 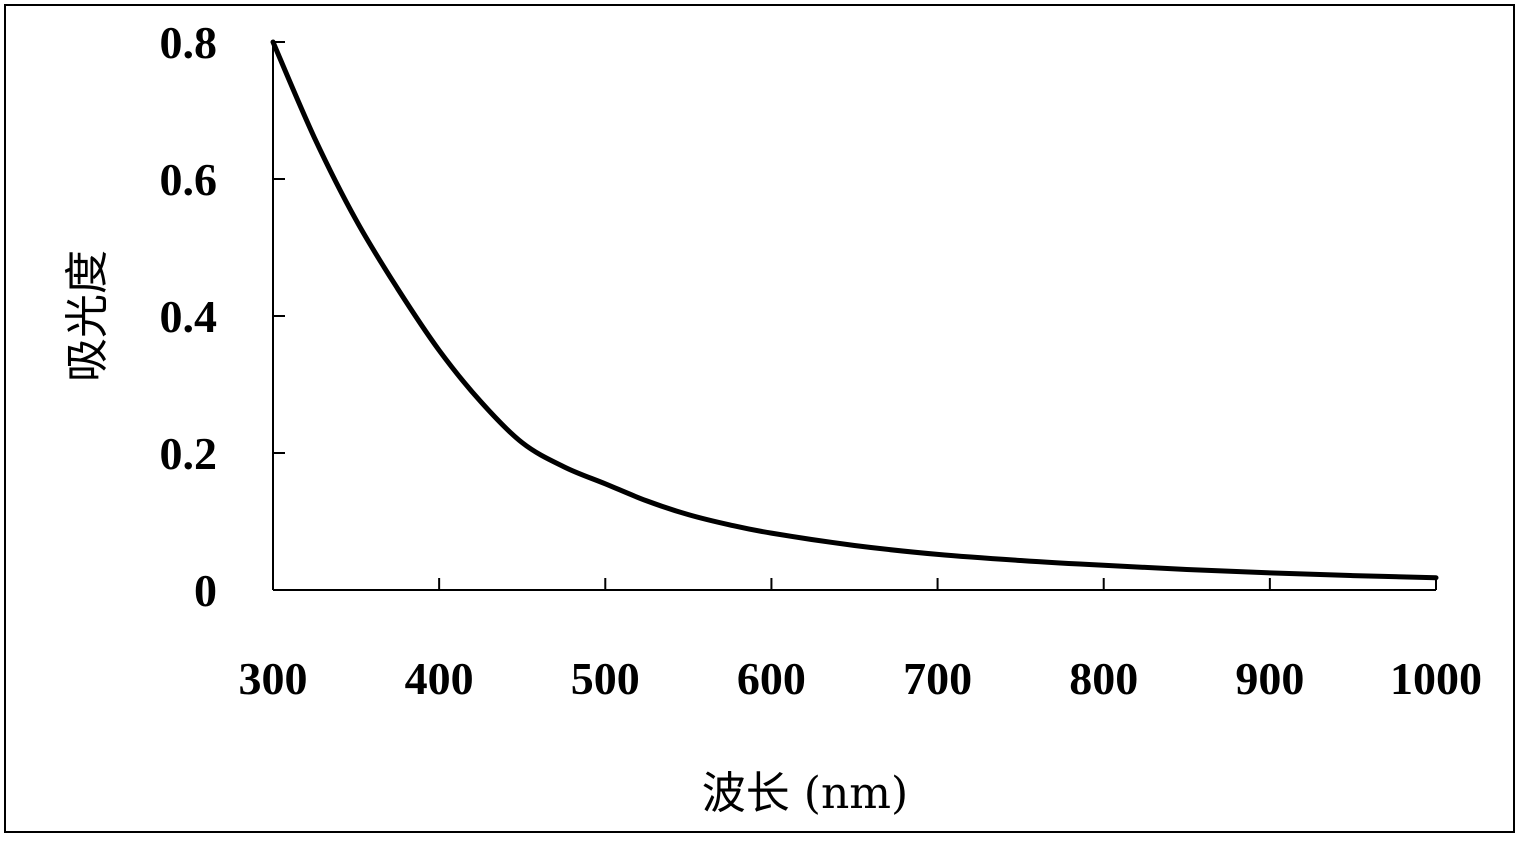 What do you see at coordinates (605, 678) in the screenshot?
I see `x-tick-label: 500` at bounding box center [605, 678].